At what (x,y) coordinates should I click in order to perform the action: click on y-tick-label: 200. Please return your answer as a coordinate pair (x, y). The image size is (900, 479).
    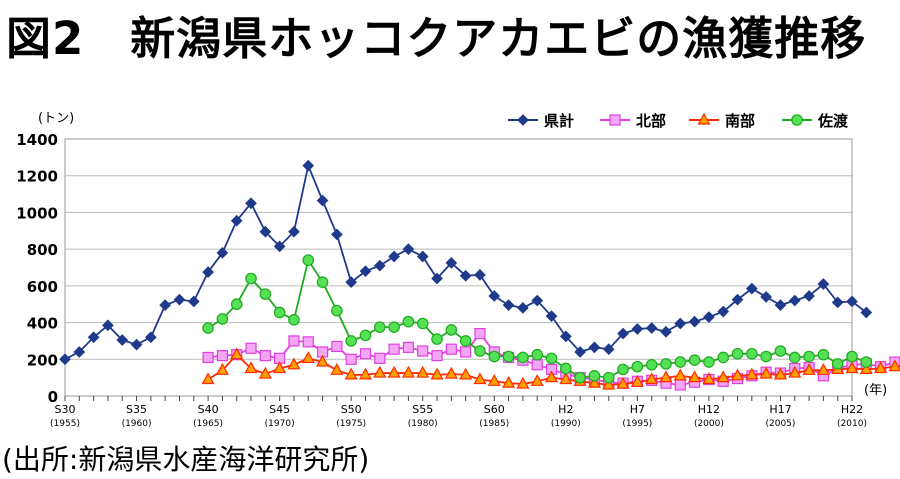
    Looking at the image, I should click on (42, 360).